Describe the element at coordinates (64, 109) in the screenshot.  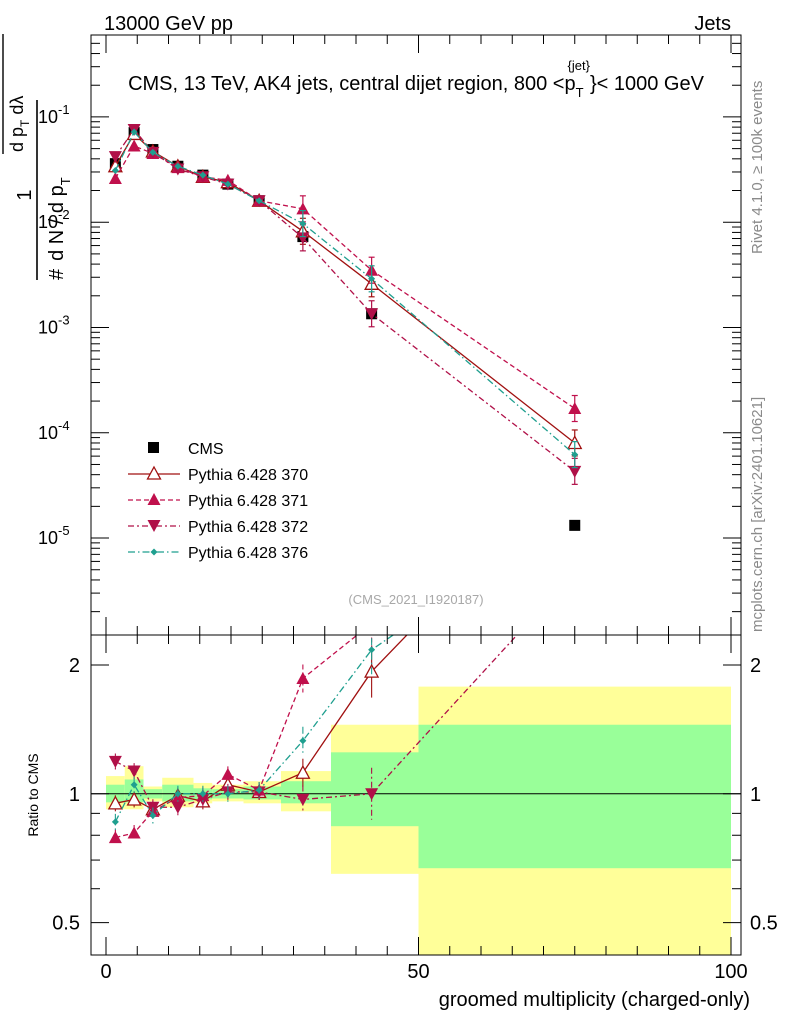
I see `y-tick-label-exp: -1` at that location.